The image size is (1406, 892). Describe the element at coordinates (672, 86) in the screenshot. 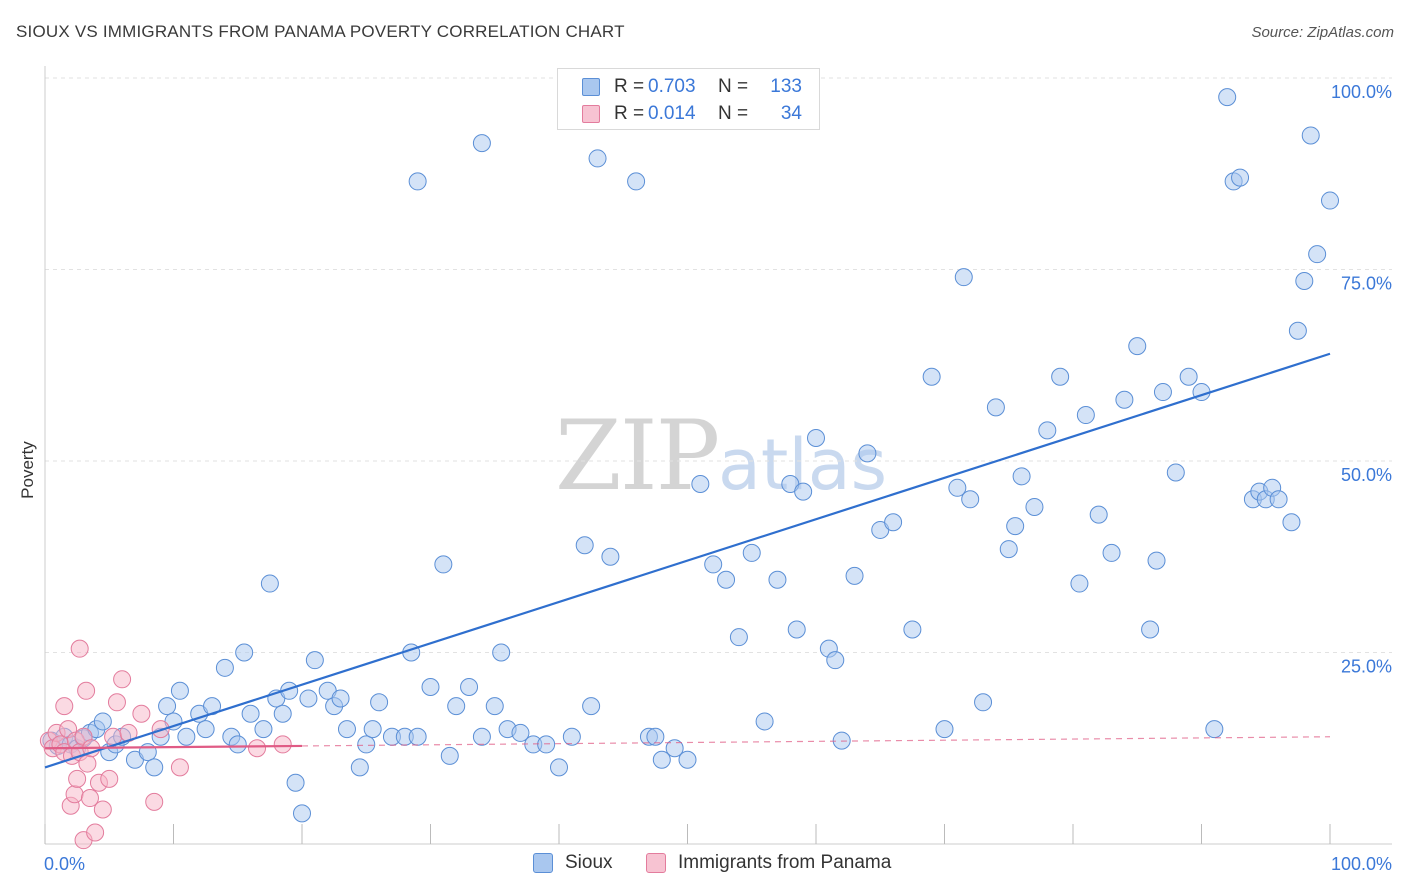

I see `r-value: 0.703` at that location.